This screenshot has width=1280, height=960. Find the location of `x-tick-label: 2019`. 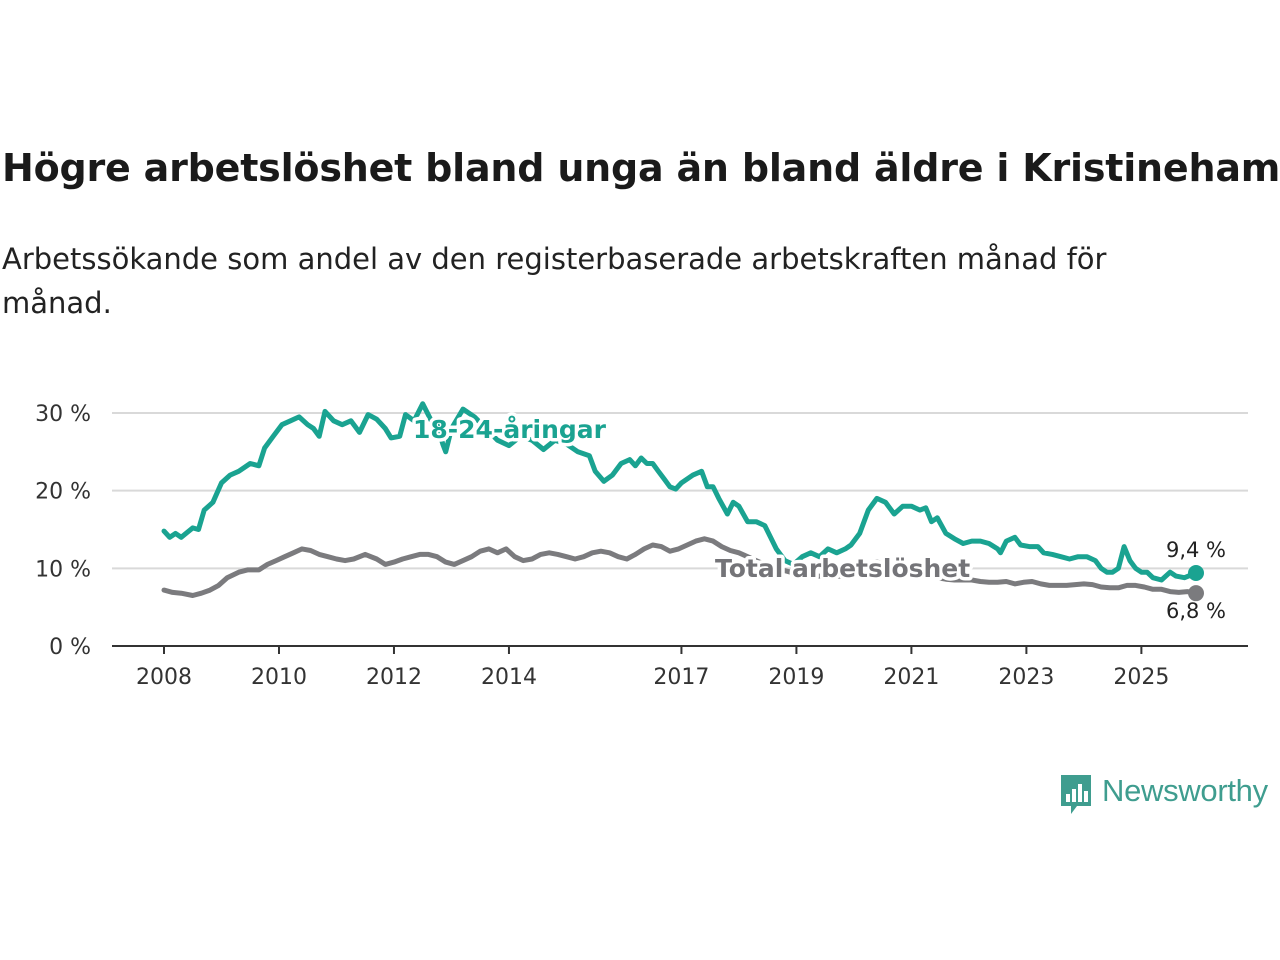

x-tick-label: 2019 is located at coordinates (796, 677).